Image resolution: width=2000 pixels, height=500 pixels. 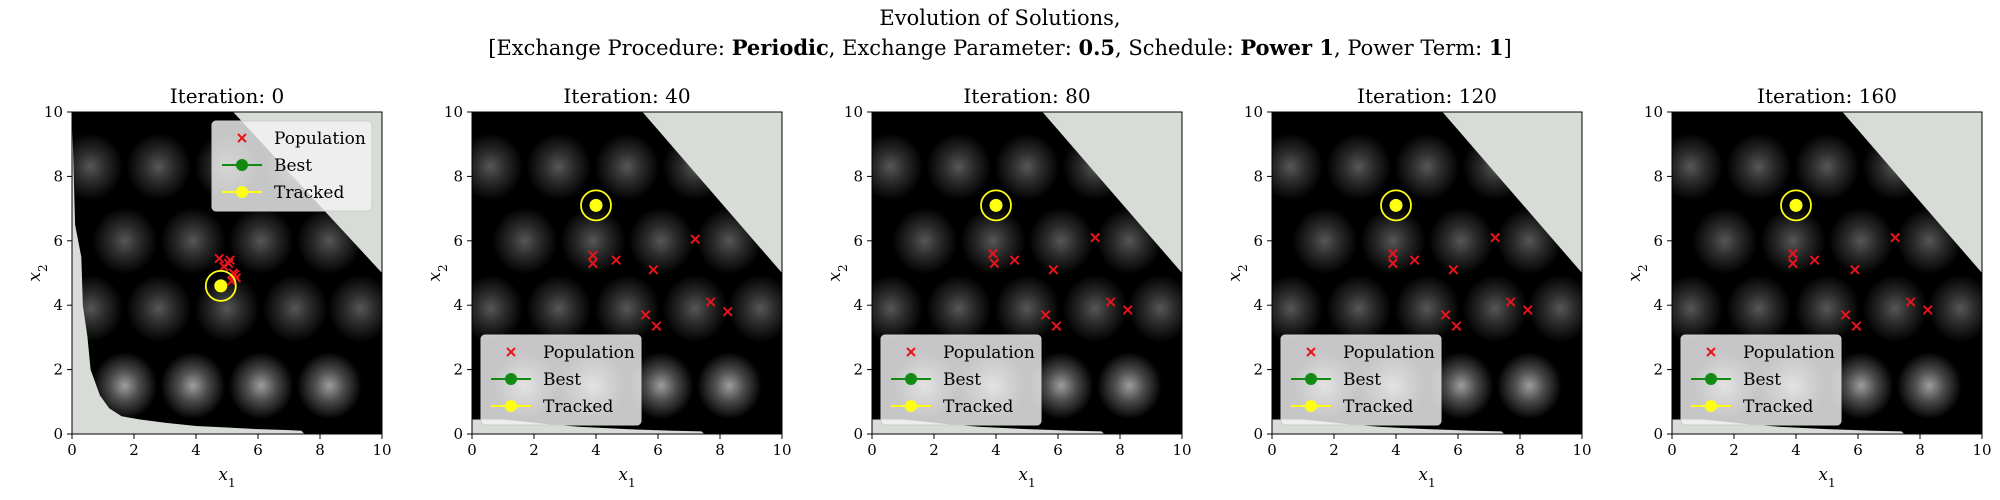 What do you see at coordinates (610, 48) in the screenshot?
I see `suptitle-part-0: [Exchange Procedure:` at bounding box center [610, 48].